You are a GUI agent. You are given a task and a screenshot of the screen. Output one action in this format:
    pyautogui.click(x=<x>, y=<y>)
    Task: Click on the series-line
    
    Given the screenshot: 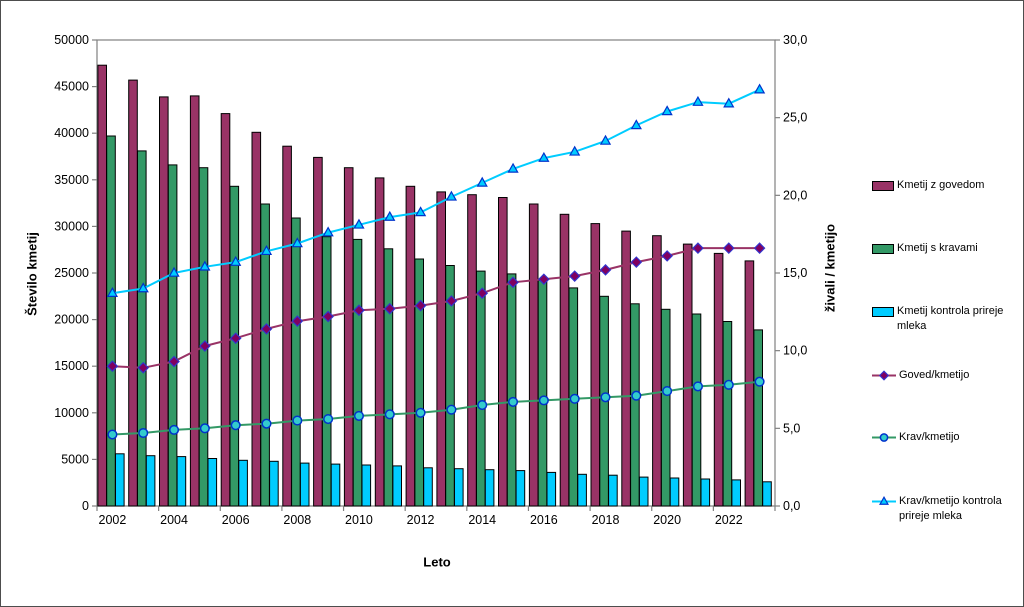 What is the action you would take?
    pyautogui.click(x=436, y=308)
    